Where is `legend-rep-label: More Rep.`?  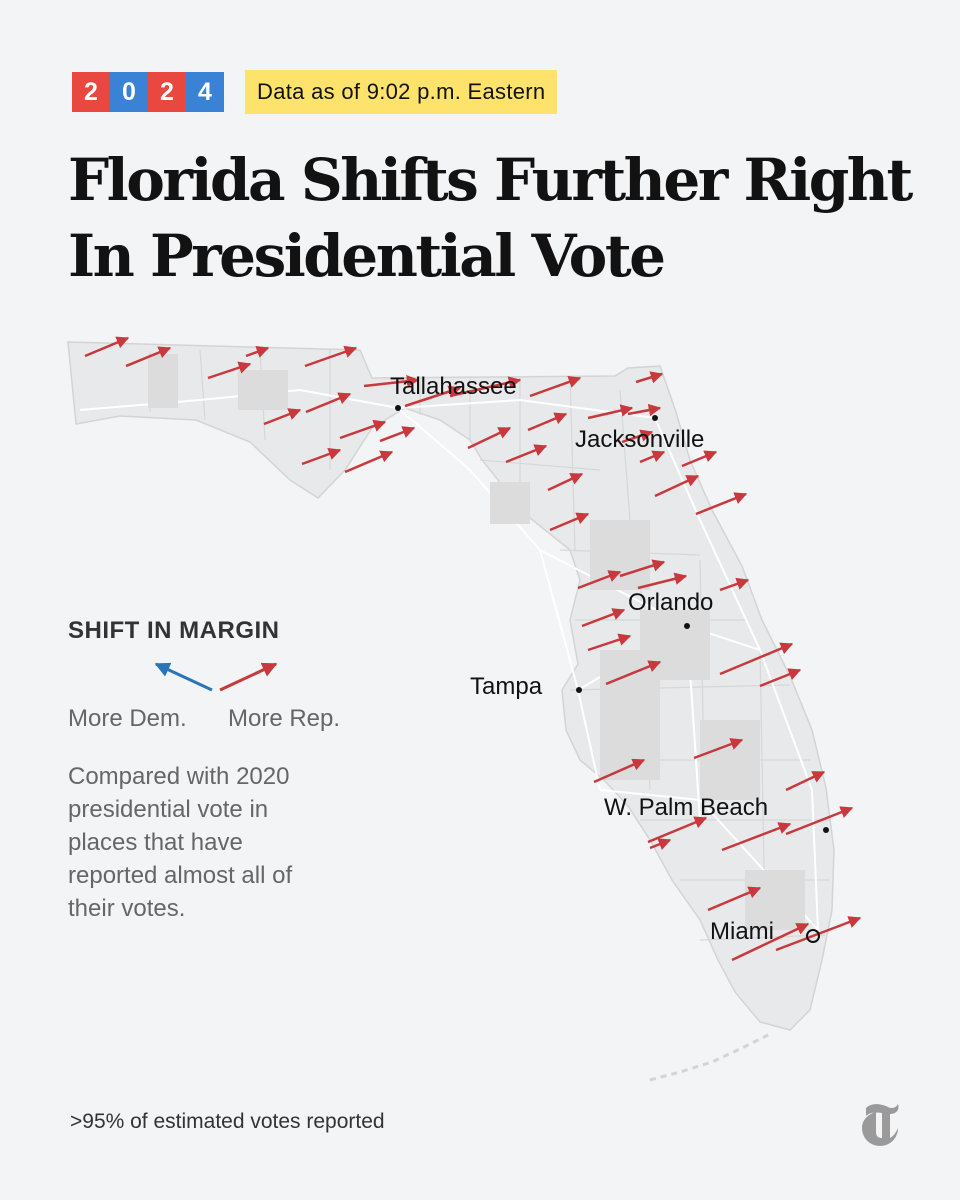 legend-rep-label: More Rep. is located at coordinates (284, 718).